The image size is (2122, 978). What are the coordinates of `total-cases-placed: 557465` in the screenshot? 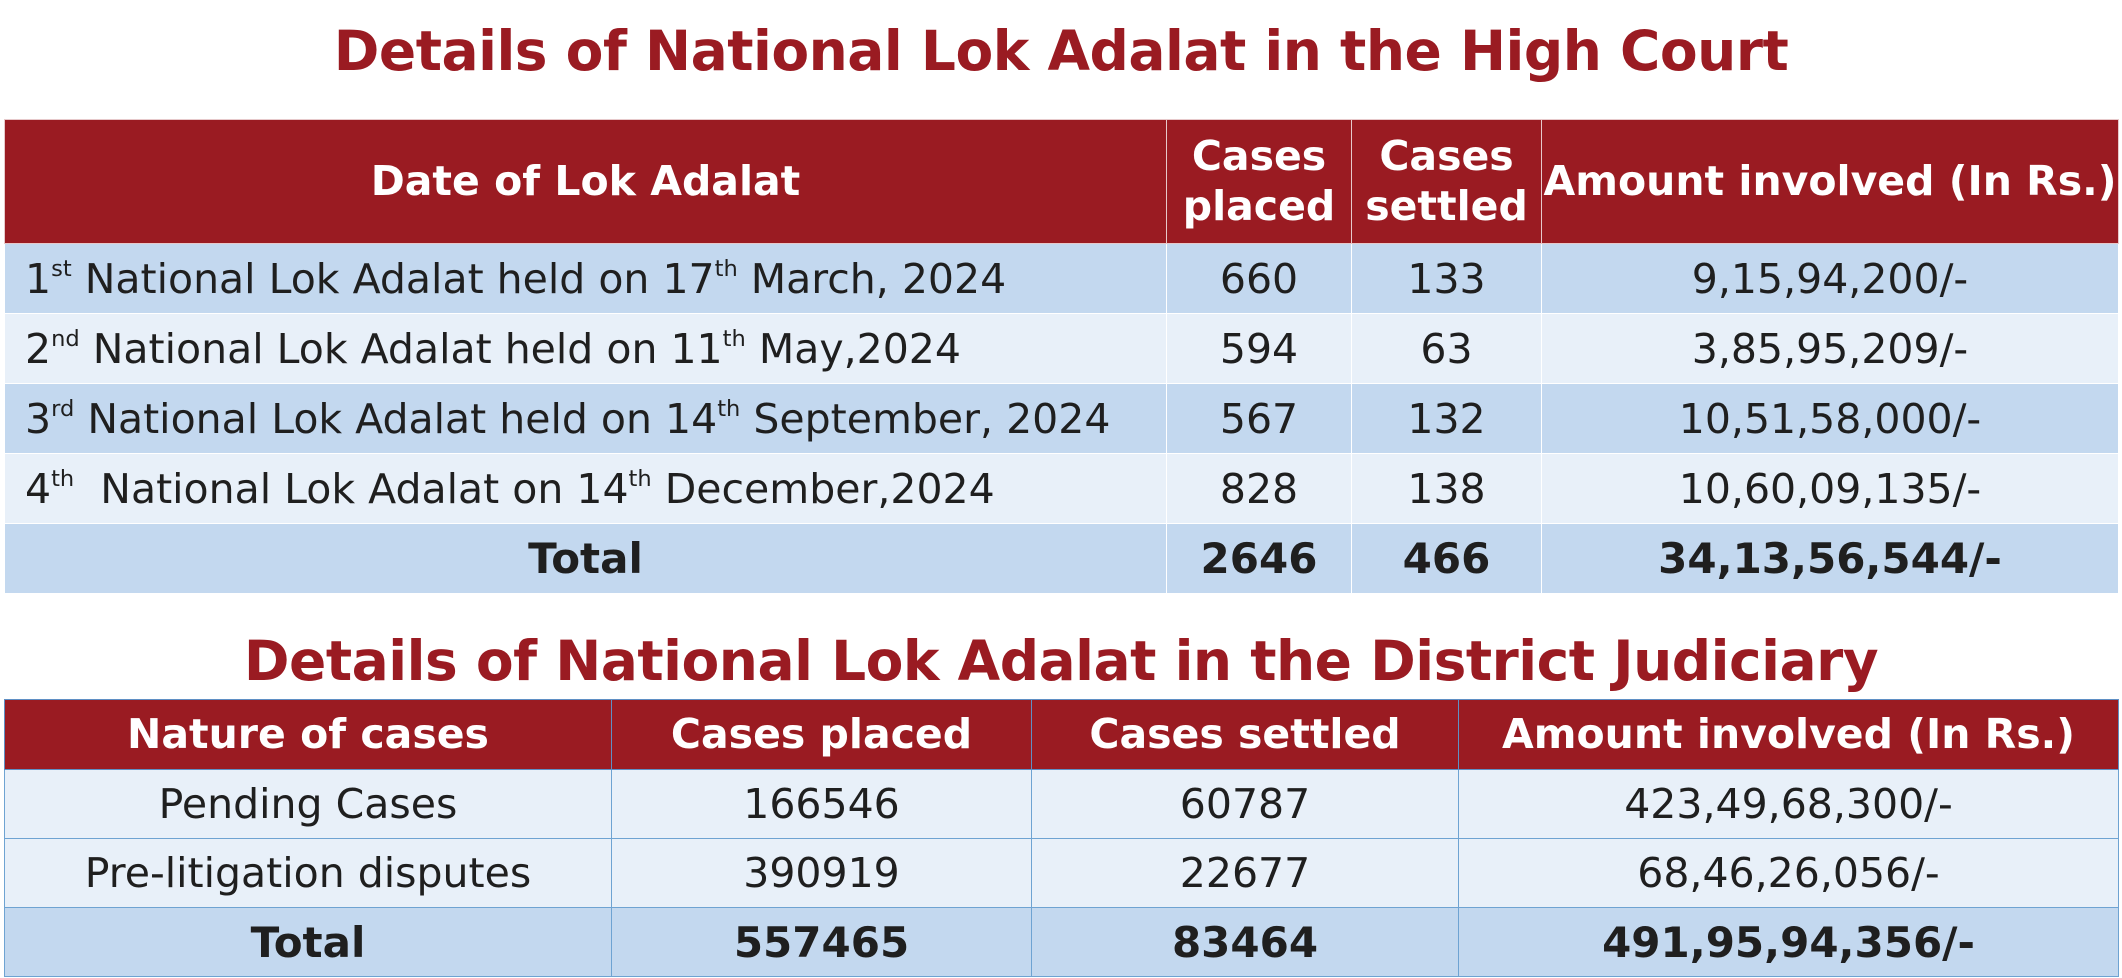 It's located at (821, 942).